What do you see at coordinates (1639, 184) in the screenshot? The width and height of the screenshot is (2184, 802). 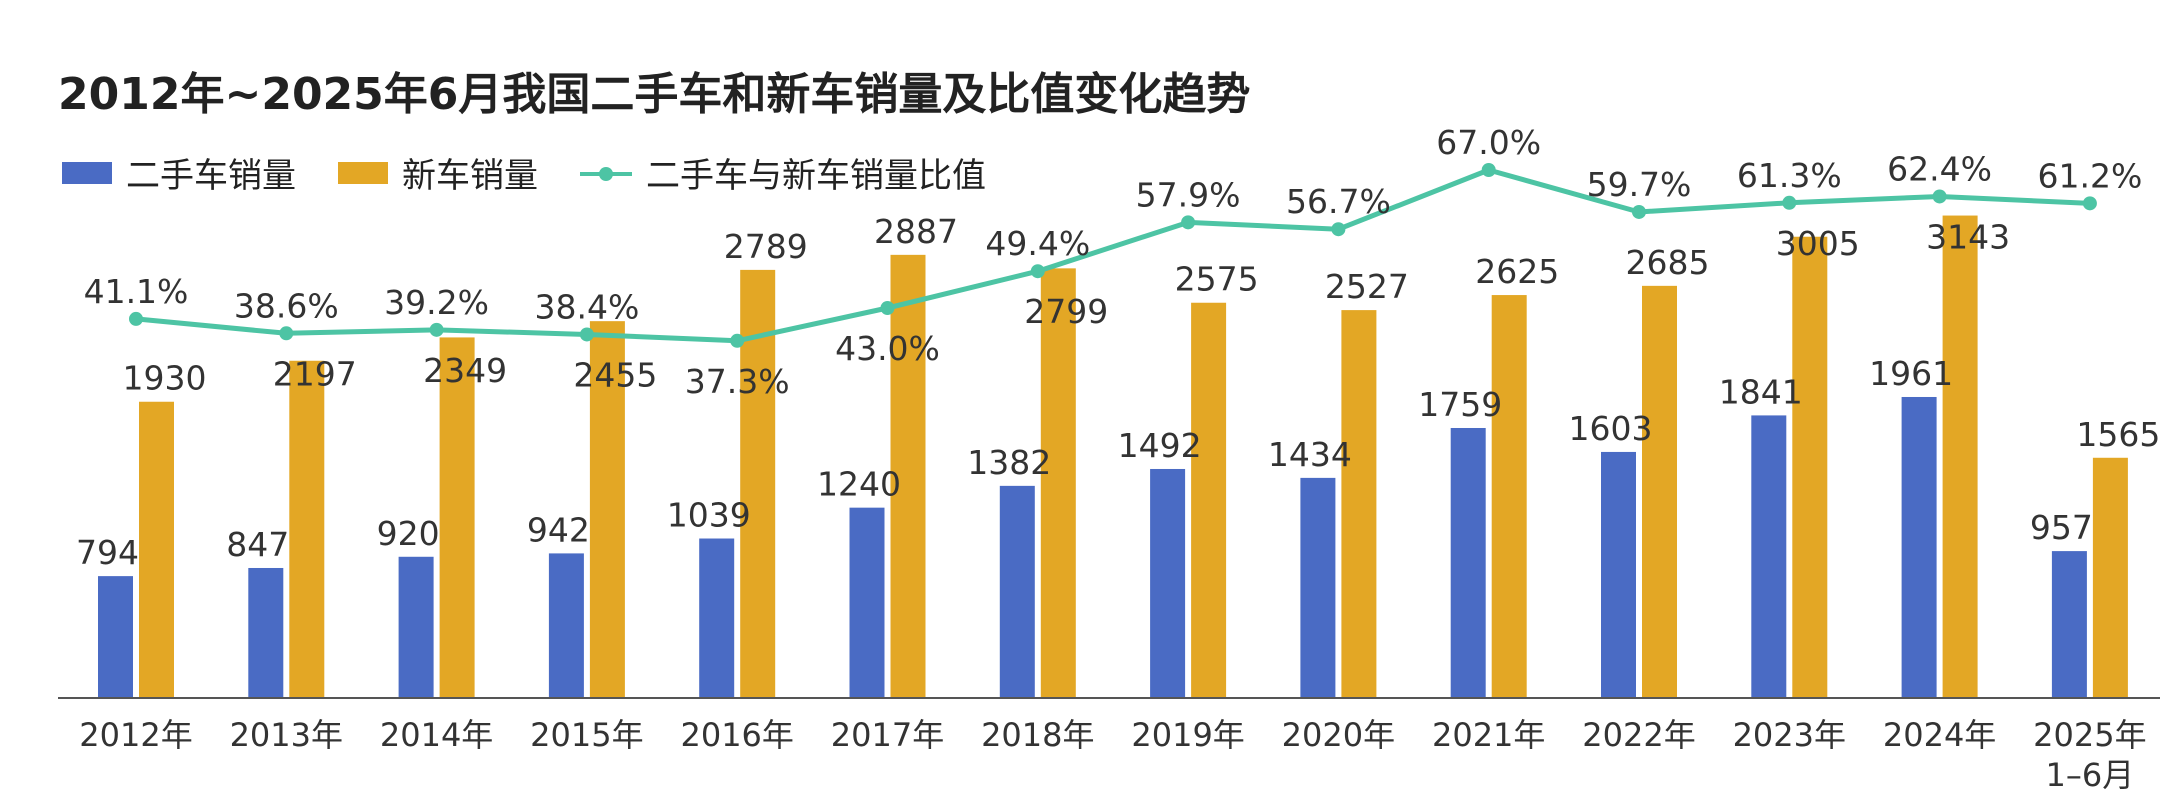 I see `data-label-ratio: 59.7%` at bounding box center [1639, 184].